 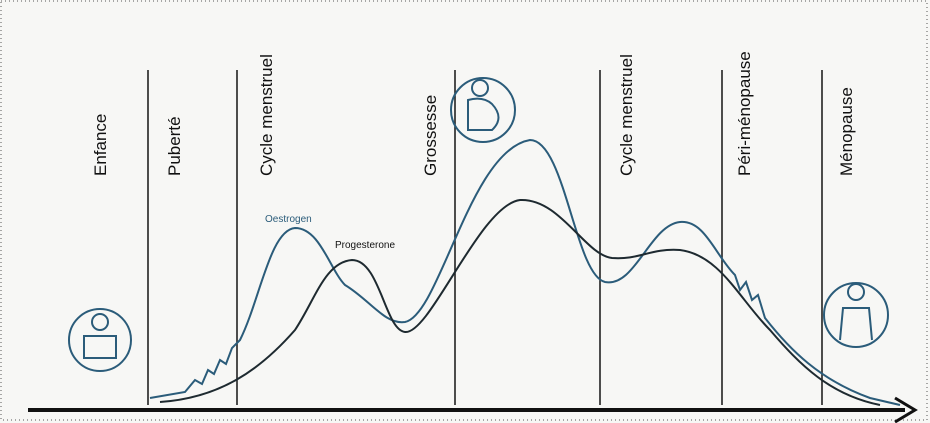 What do you see at coordinates (906, 409) in the screenshot?
I see `axis-arrow` at bounding box center [906, 409].